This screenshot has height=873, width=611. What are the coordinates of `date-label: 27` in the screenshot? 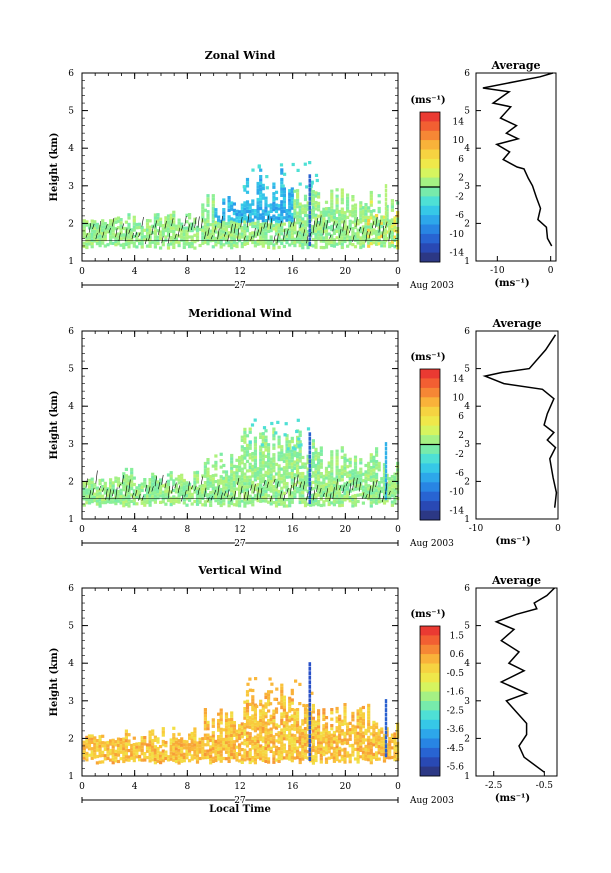 It's located at (240, 286).